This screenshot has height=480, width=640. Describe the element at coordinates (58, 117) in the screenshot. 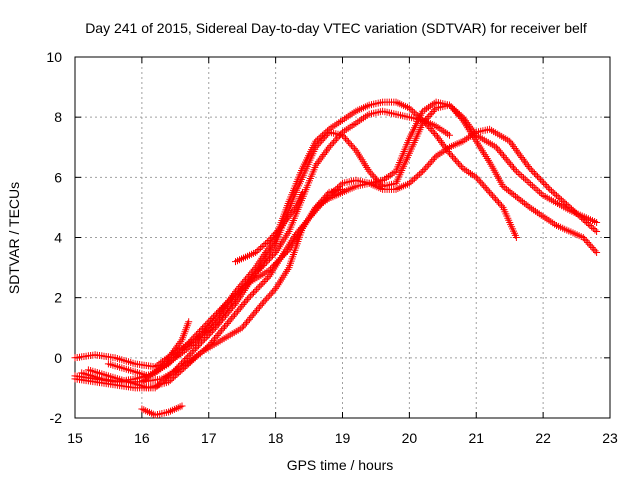

I see `y-tick-label: 8` at that location.